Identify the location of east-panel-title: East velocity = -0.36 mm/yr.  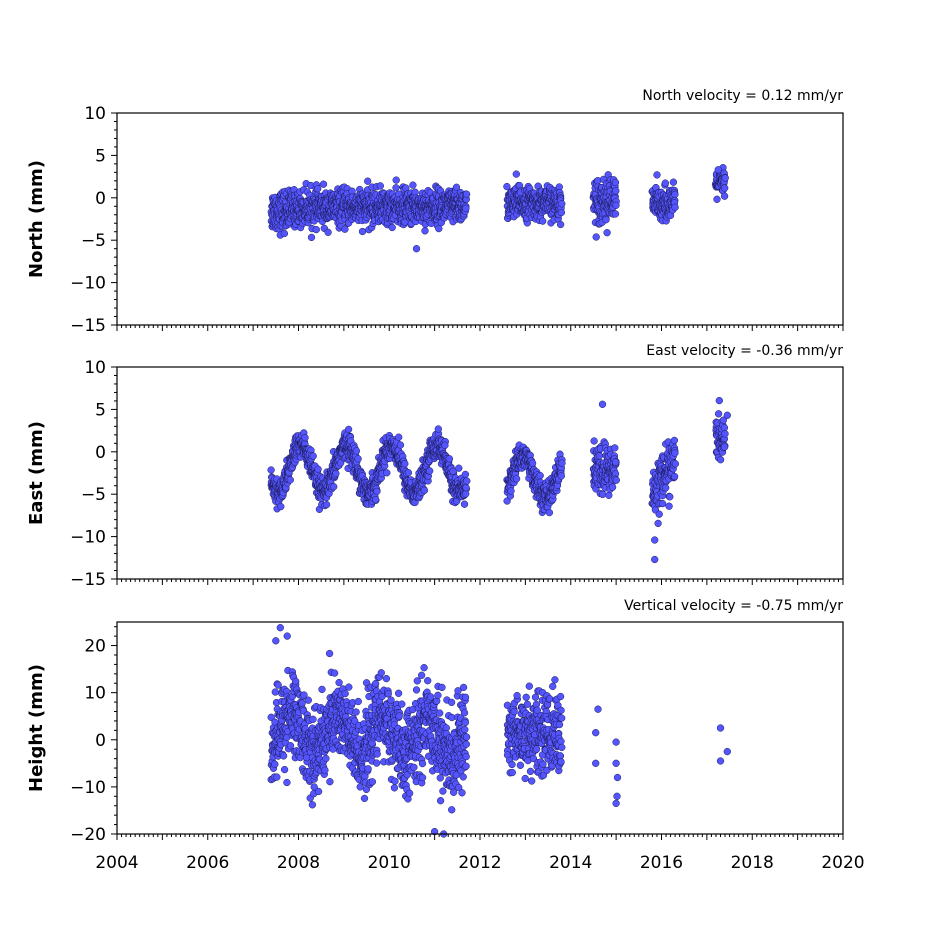
(744, 351).